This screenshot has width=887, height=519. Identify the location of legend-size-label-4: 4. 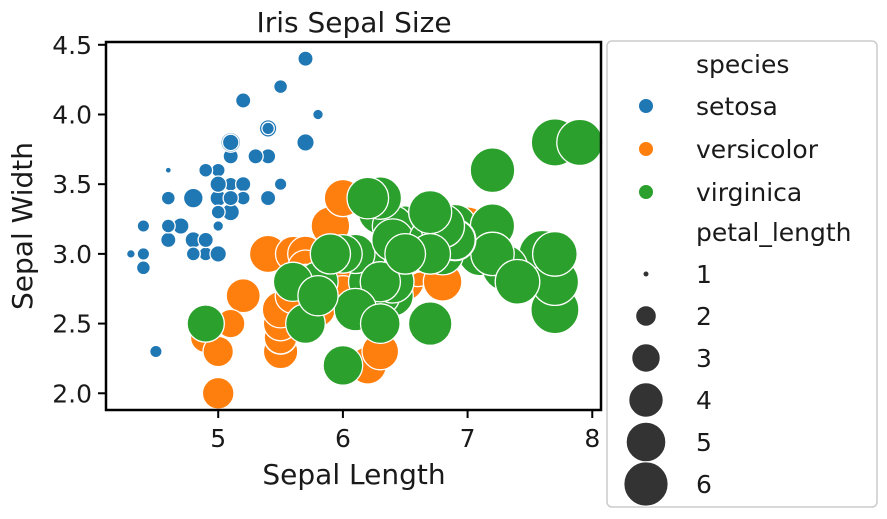
(704, 400).